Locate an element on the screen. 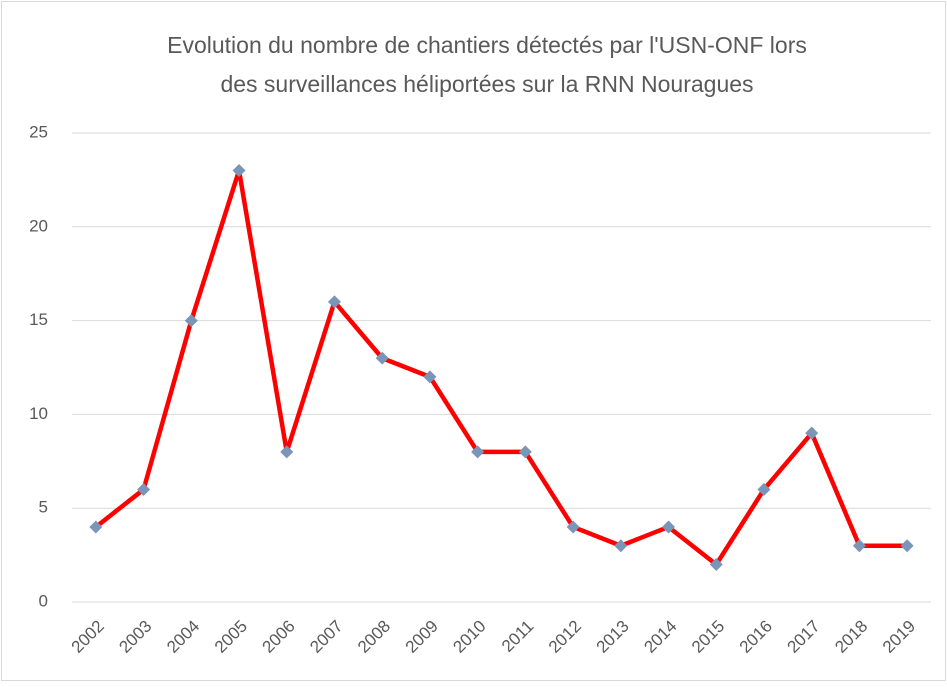  y-tick-label: 10 is located at coordinates (38, 413).